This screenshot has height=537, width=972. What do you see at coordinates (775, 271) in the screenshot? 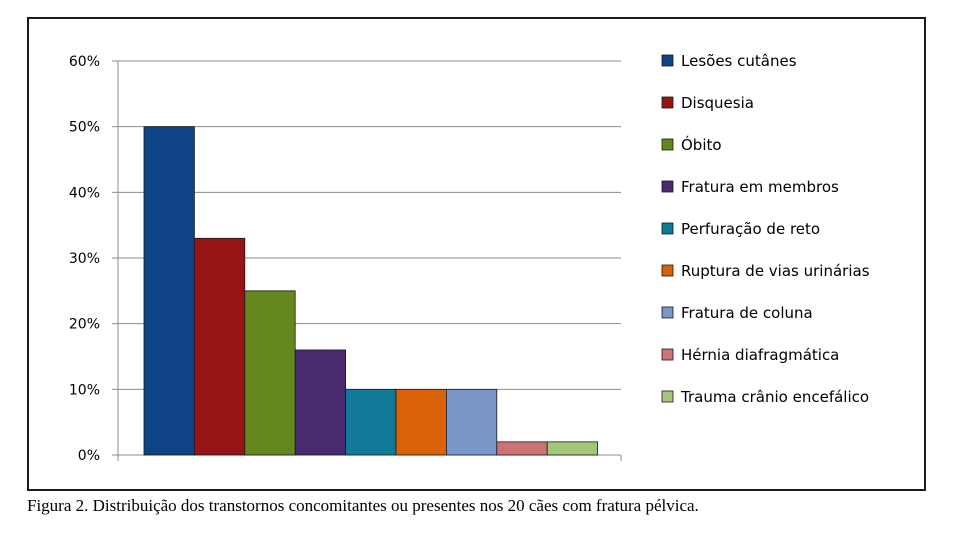
I see `legend-label: Ruptura de vias urinárias` at bounding box center [775, 271].